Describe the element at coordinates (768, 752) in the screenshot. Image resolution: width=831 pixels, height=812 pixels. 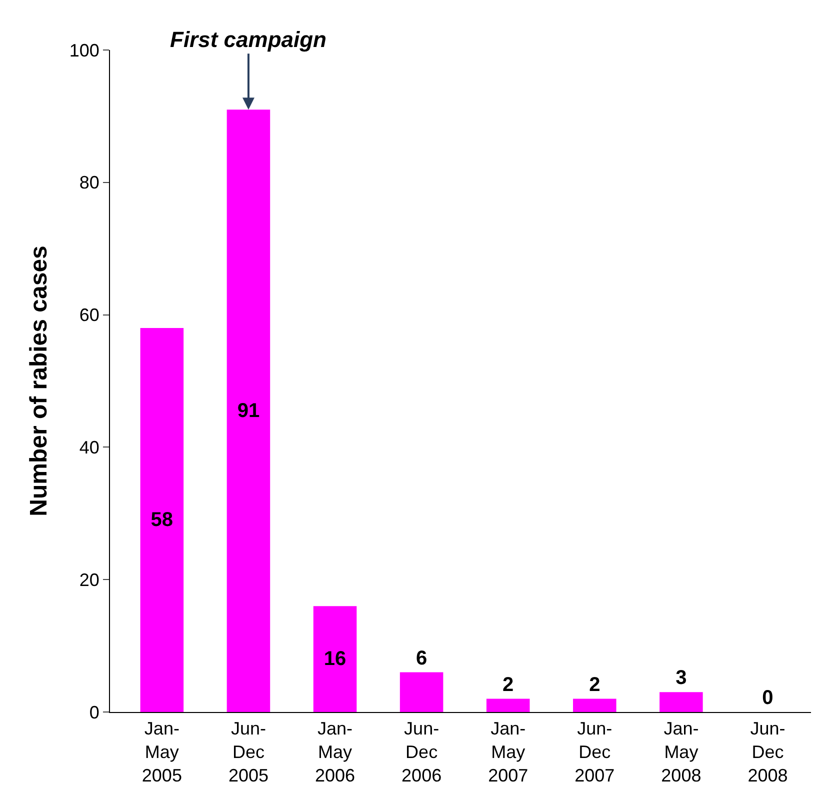
I see `x-tick-label: Jun-Dec 2008` at that location.